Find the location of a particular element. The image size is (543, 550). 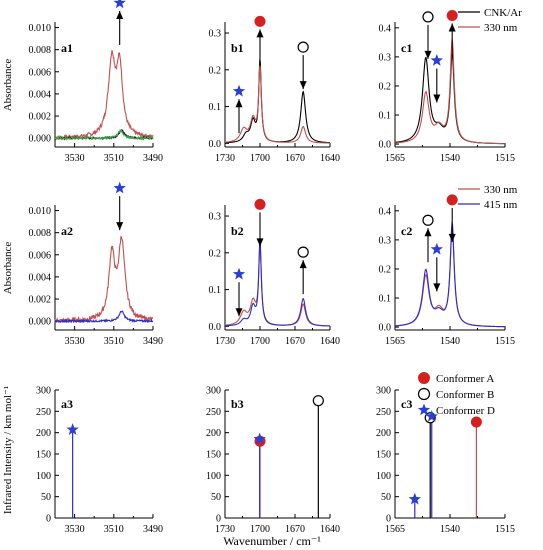

marker-c1-2-conformer-a is located at coordinates (452, 15).